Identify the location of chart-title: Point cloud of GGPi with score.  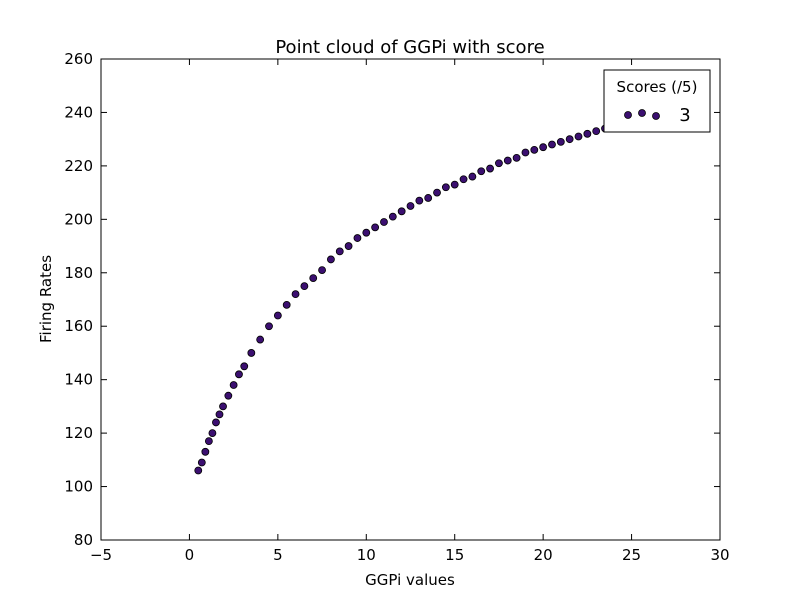
(409, 47).